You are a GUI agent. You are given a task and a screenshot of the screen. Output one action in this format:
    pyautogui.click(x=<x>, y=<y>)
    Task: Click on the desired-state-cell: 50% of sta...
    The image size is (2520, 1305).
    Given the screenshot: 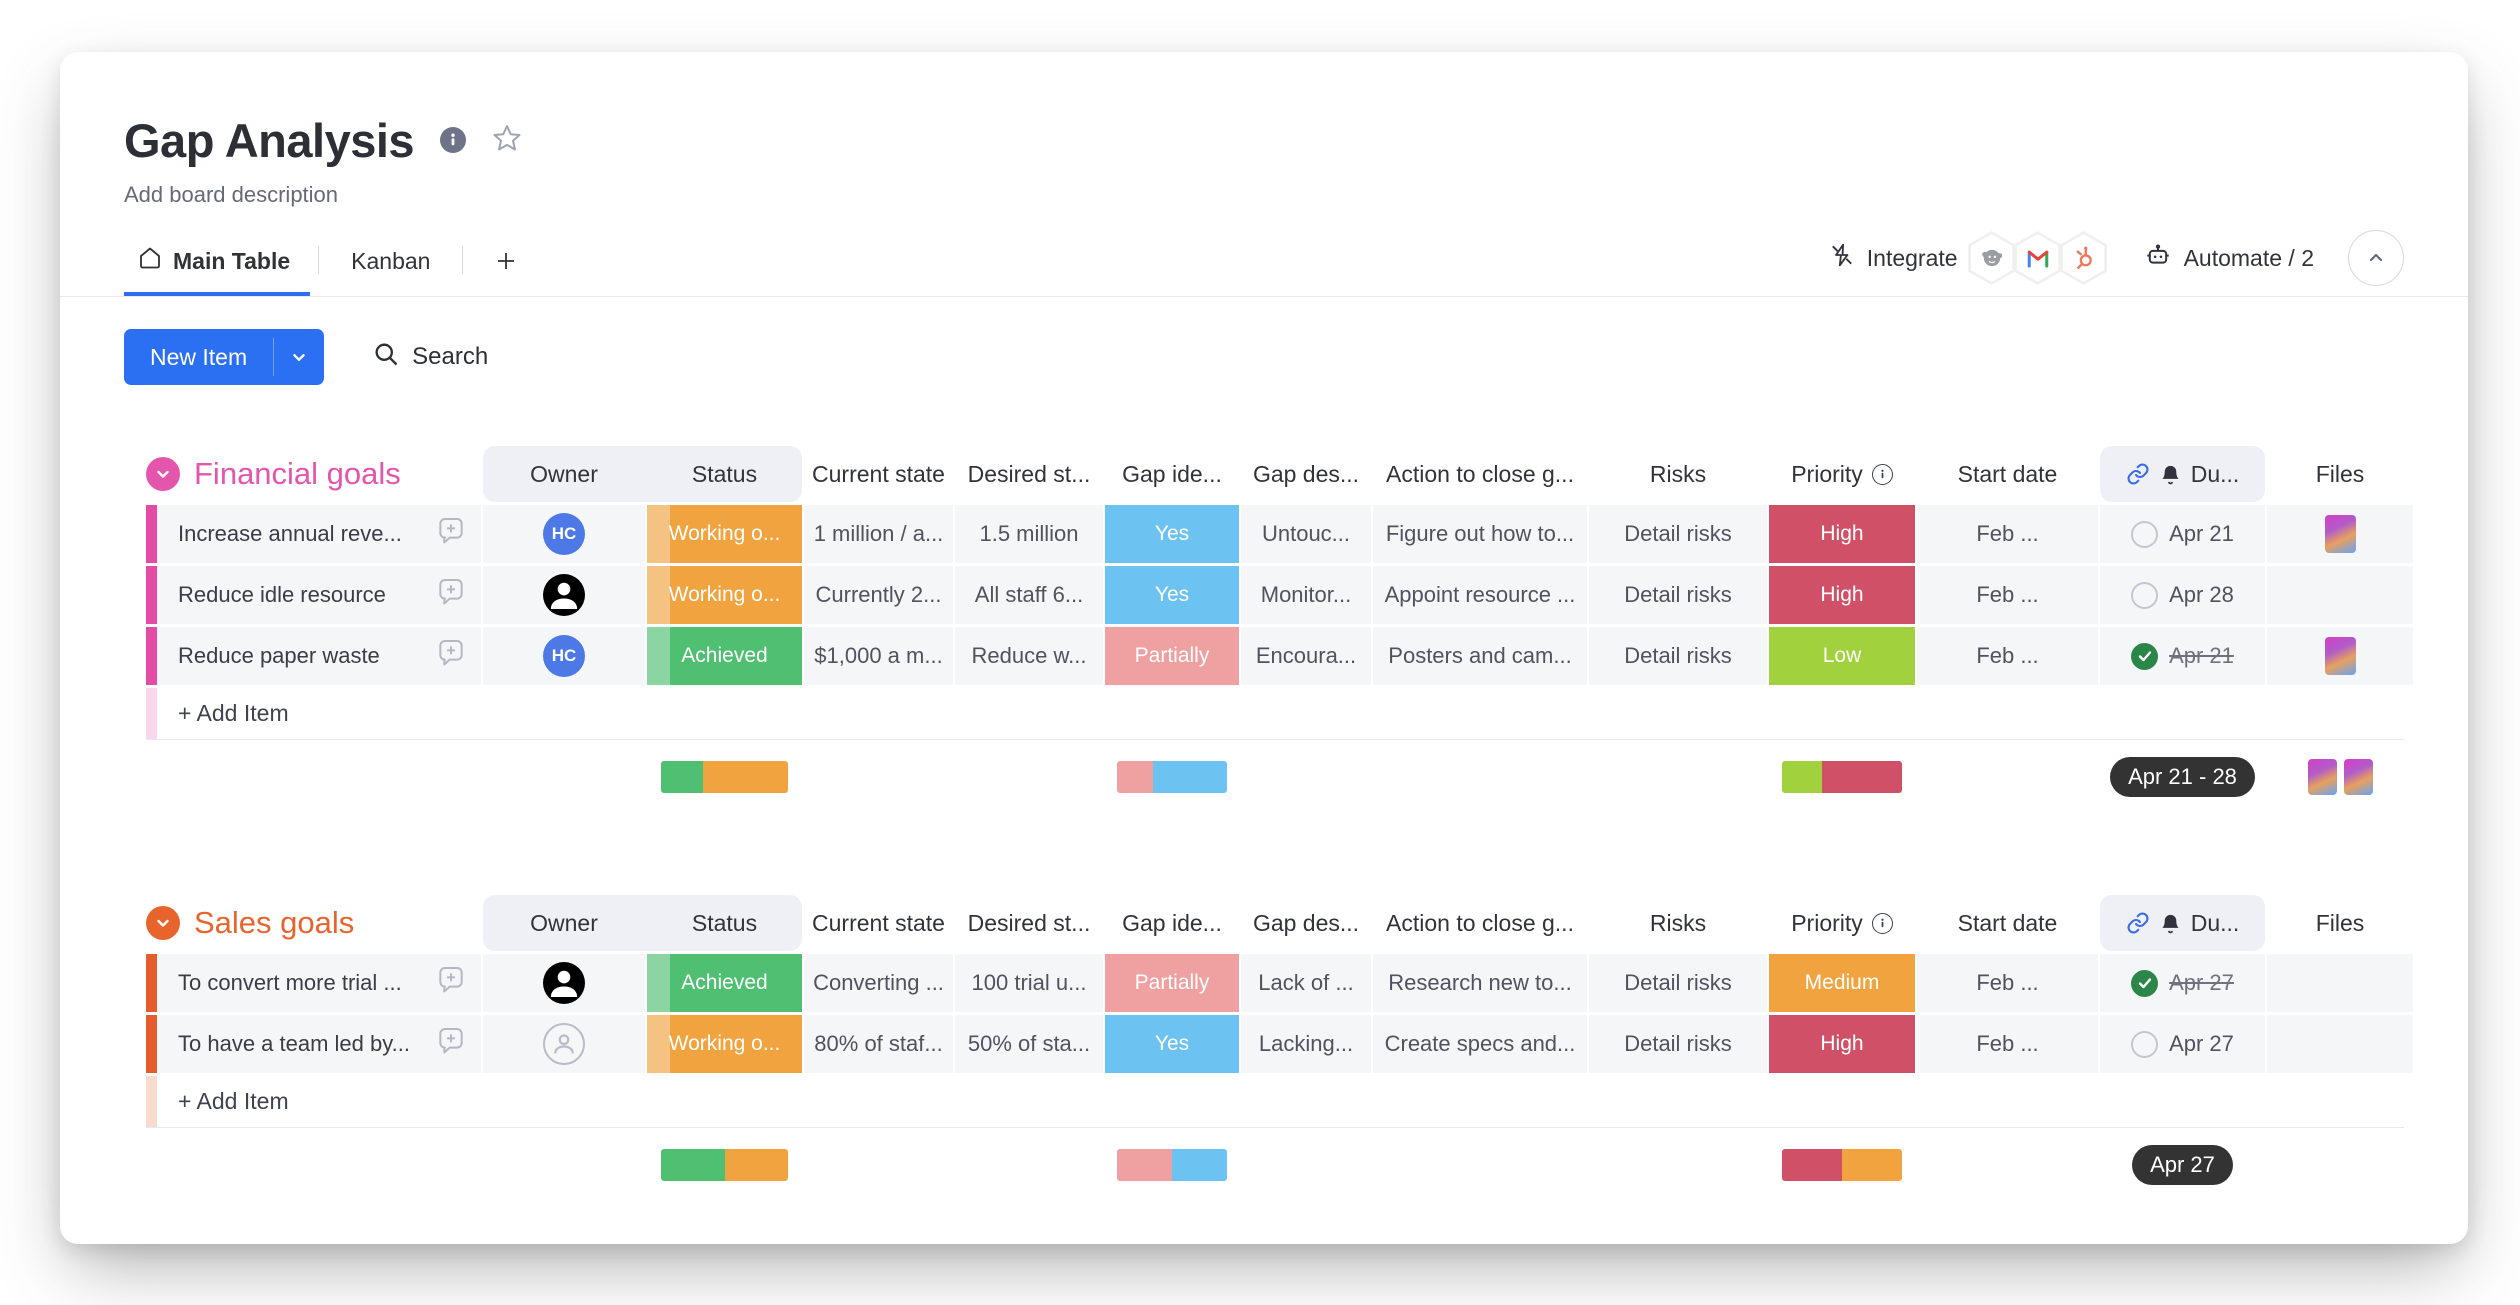 What is the action you would take?
    pyautogui.click(x=1029, y=1044)
    